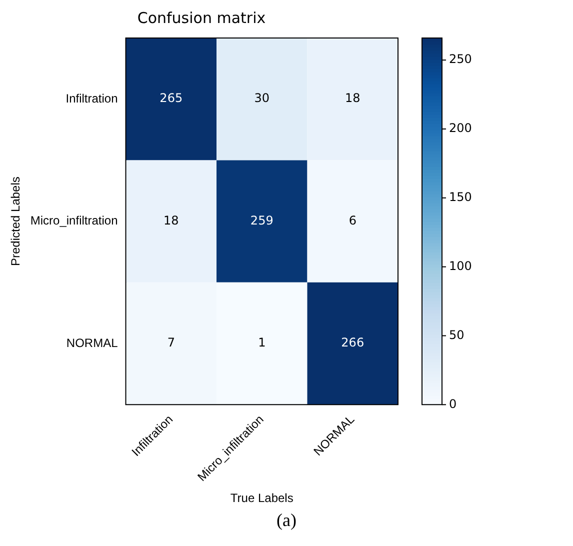 This screenshot has width=573, height=546. What do you see at coordinates (92, 98) in the screenshot?
I see `y-tick-label: Infiltration` at bounding box center [92, 98].